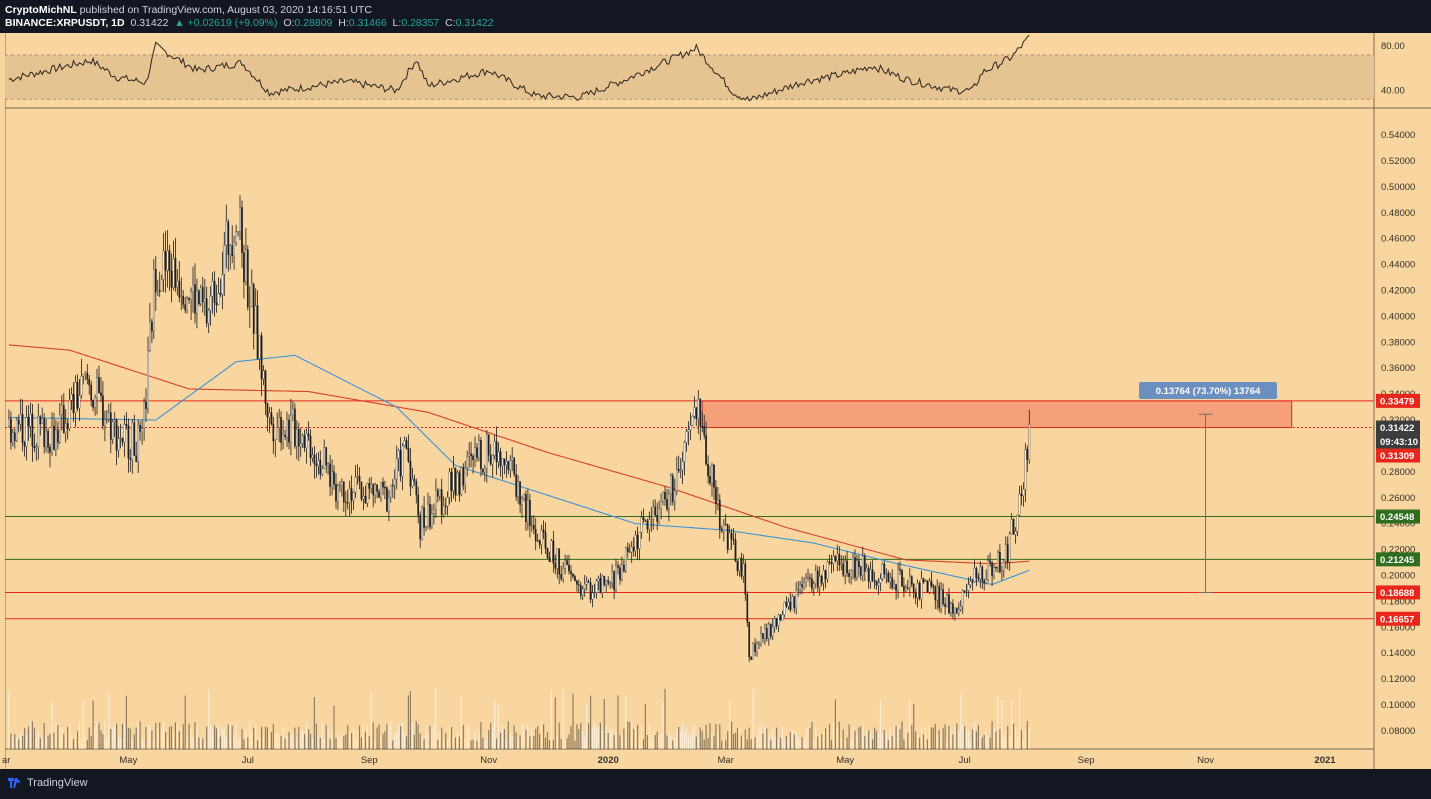 This screenshot has width=1431, height=799. I want to click on publisher-name: CryptoMichNL, so click(41, 10).